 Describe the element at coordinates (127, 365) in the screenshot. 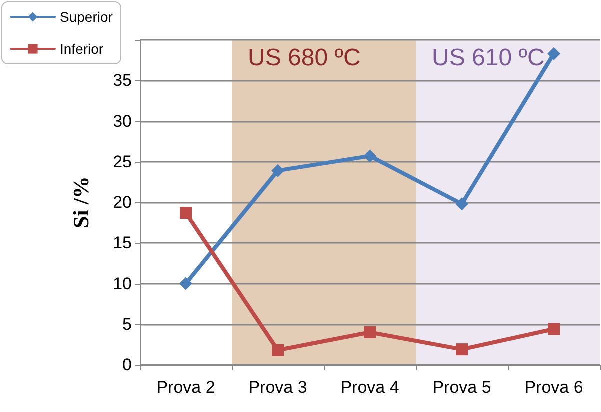

I see `y-tick-label: 0` at that location.